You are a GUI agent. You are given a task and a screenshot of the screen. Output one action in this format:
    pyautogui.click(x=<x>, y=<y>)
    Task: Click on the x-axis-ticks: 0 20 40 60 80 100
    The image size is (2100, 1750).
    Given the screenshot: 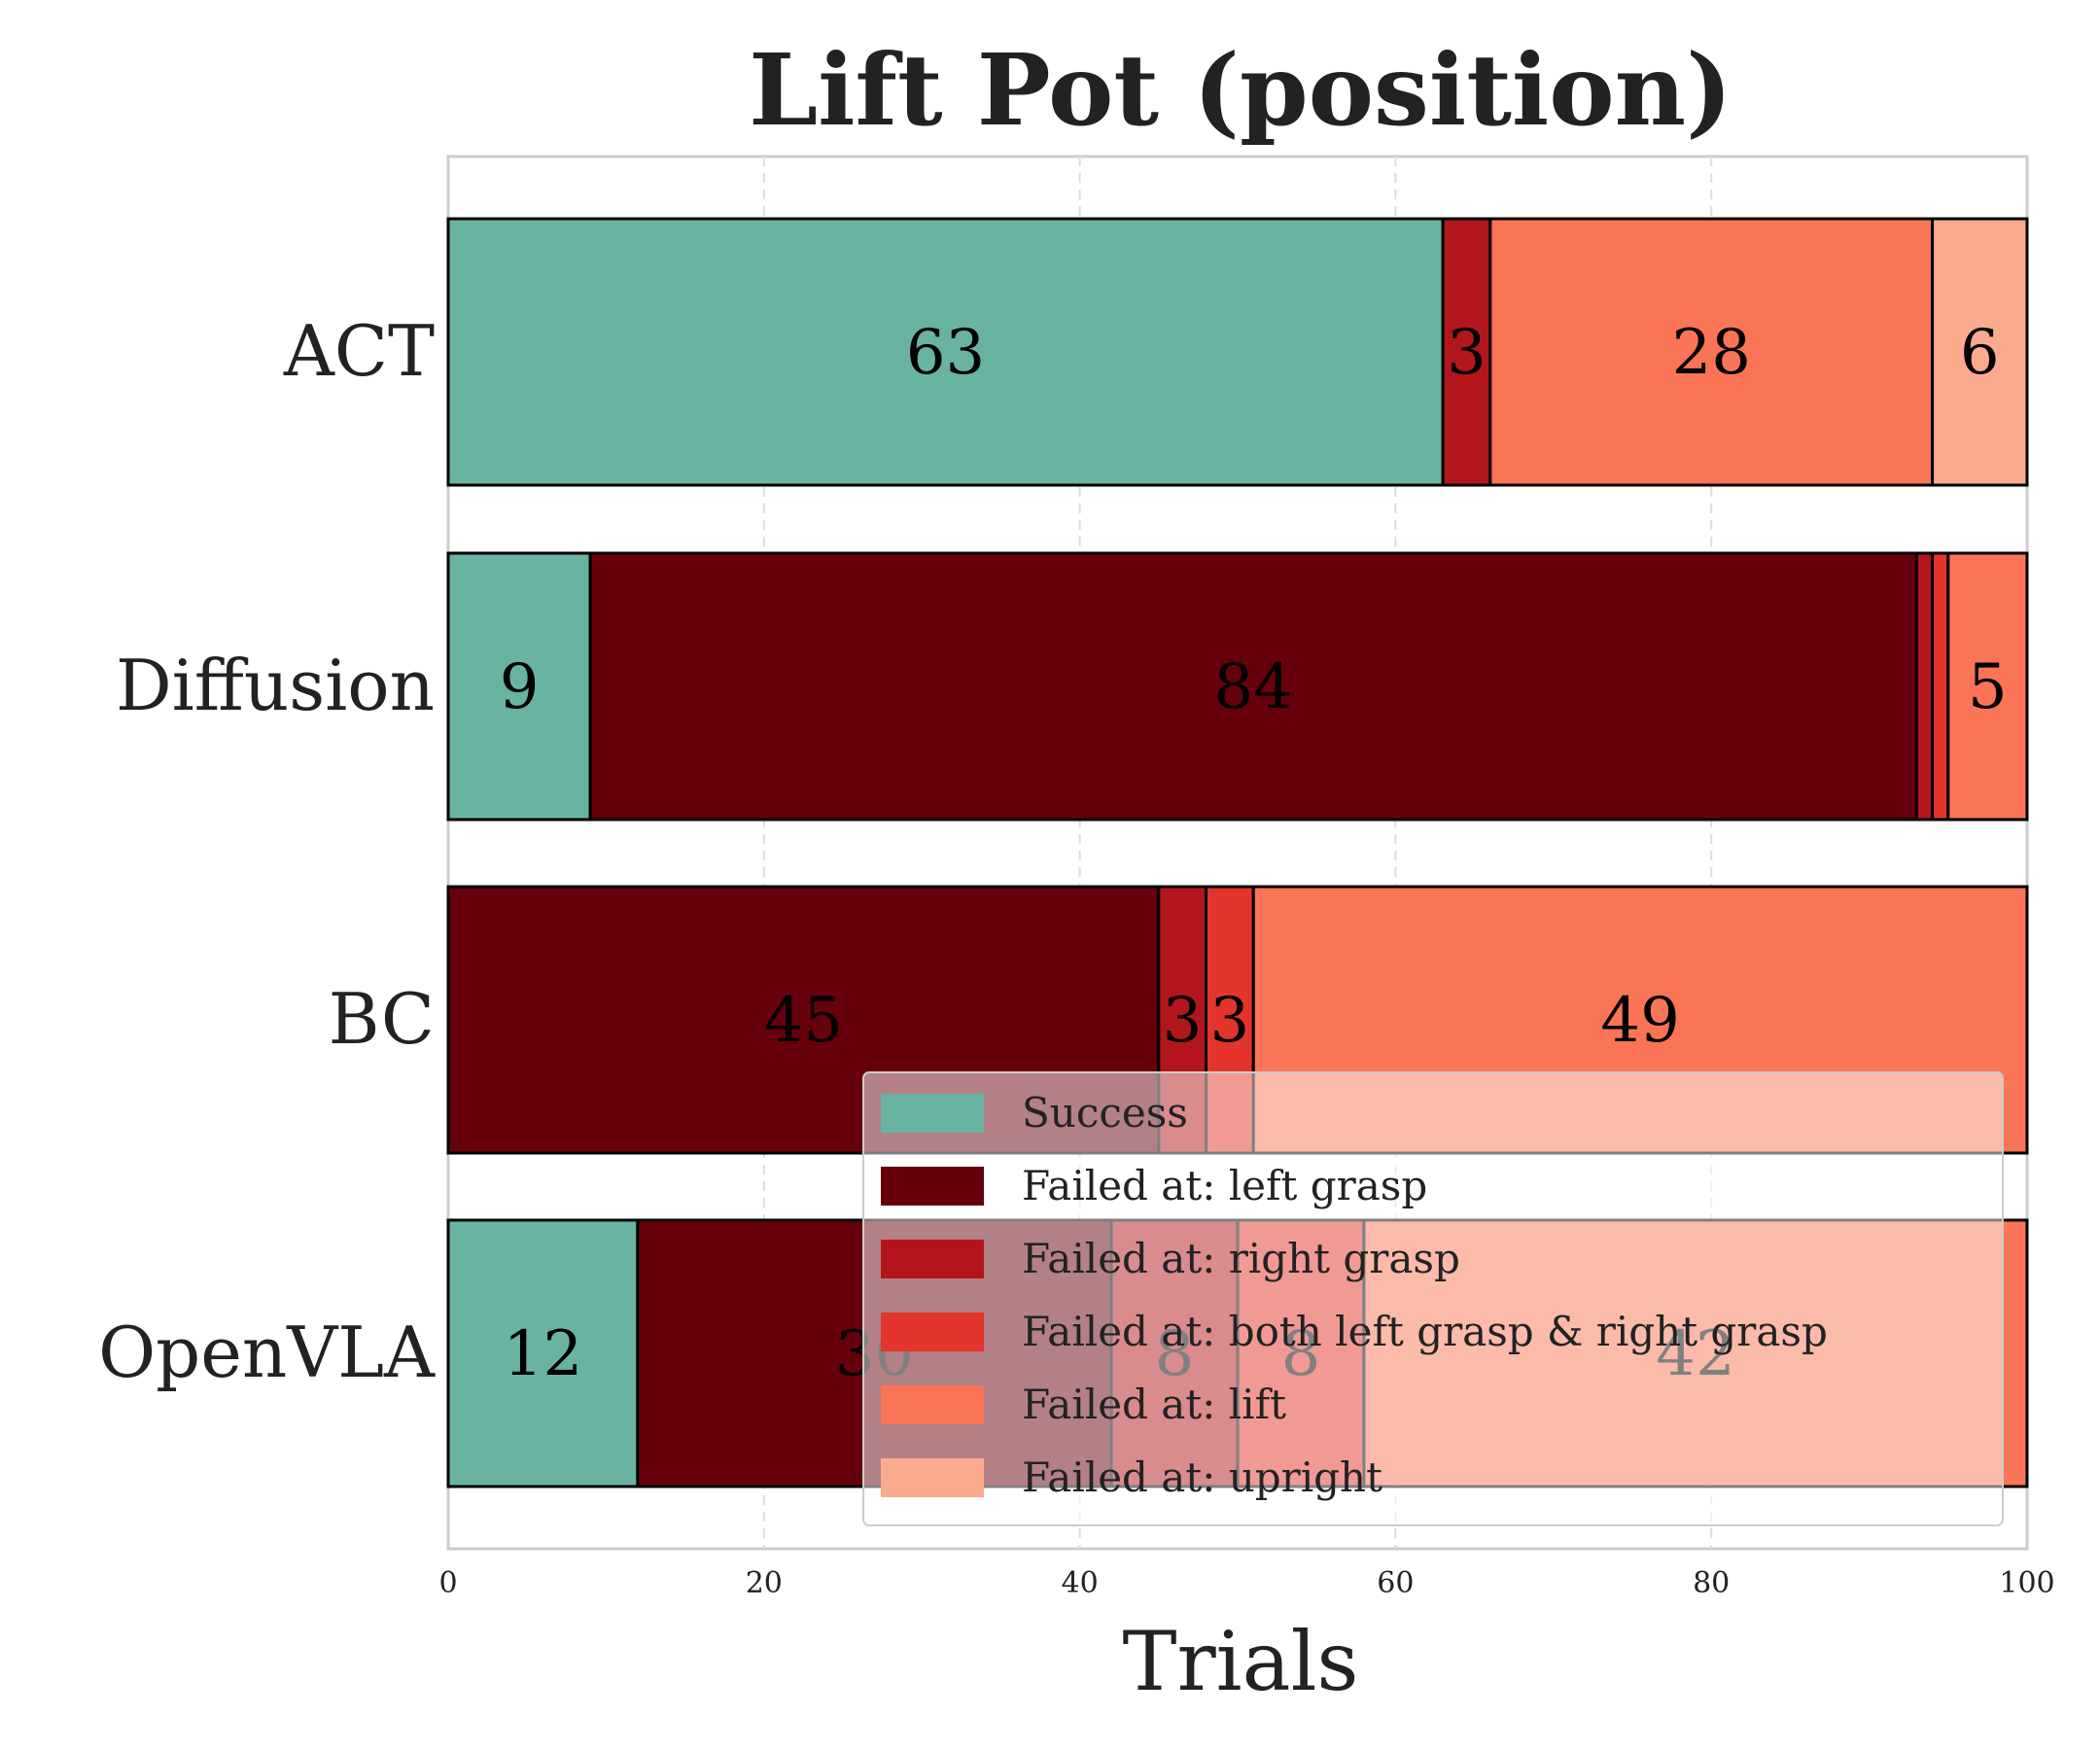 What is the action you would take?
    pyautogui.click(x=1246, y=1583)
    